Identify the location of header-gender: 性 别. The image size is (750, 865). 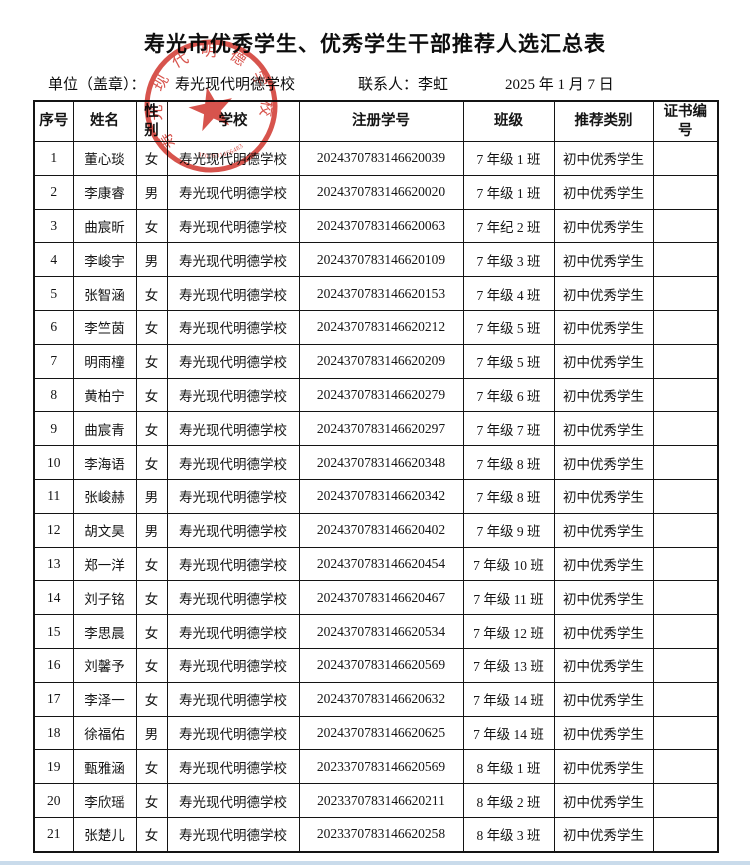
(151, 121).